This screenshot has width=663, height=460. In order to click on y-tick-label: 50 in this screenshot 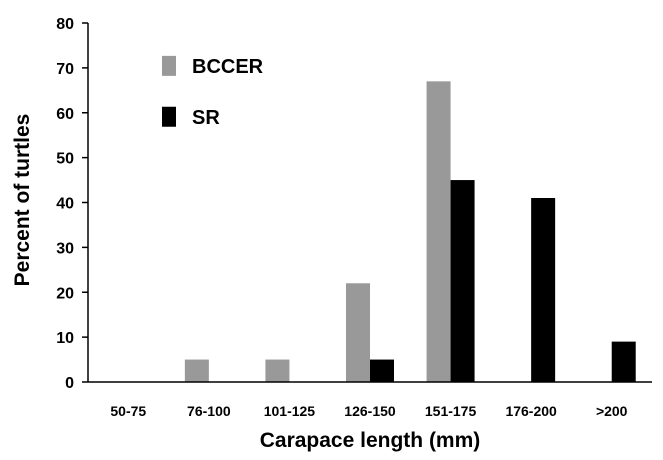, I will do `click(65, 159)`.